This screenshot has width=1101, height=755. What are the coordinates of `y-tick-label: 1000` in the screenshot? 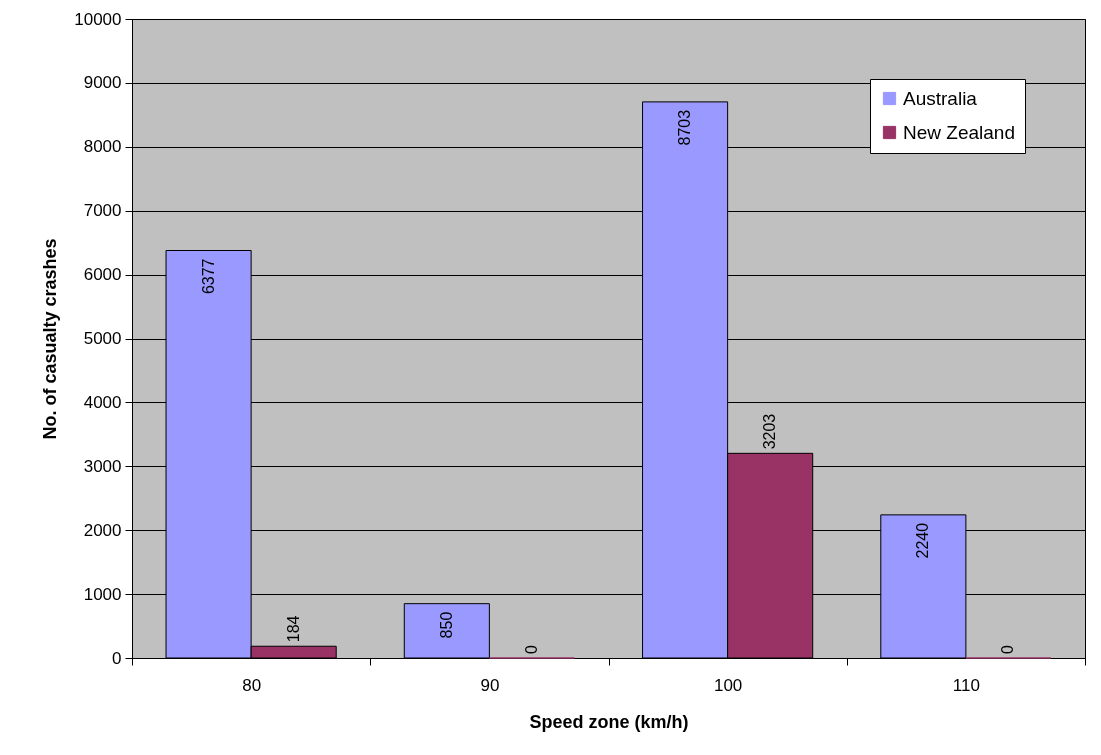 It's located at (102, 594).